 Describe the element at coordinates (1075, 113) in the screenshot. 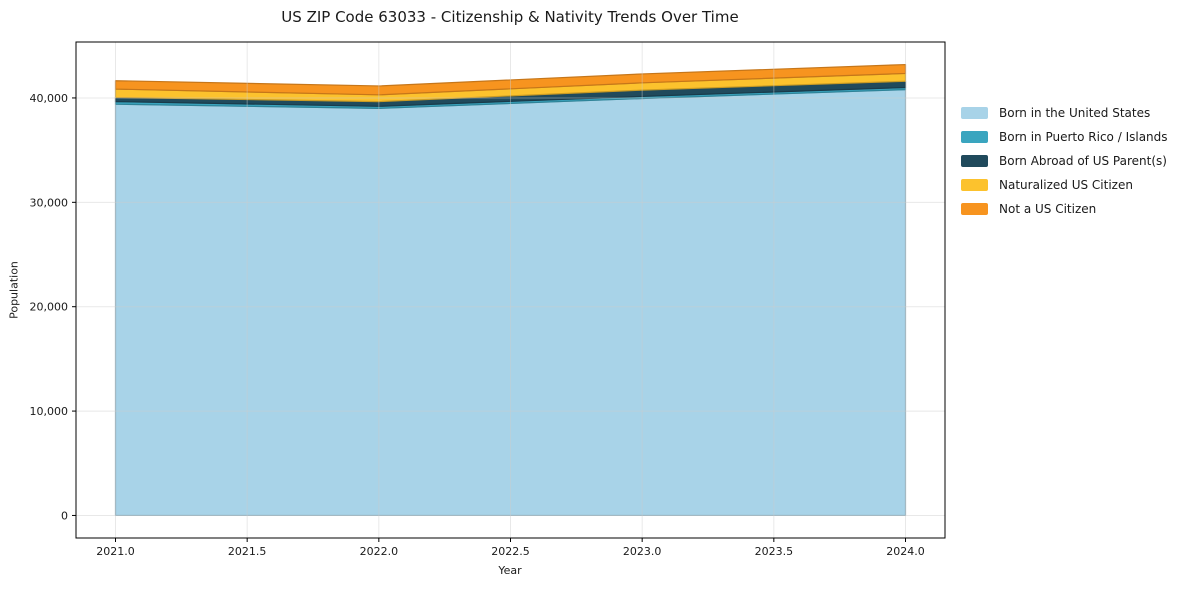

I see `legend-label-born-in-the-united-states: Born in the United States` at that location.